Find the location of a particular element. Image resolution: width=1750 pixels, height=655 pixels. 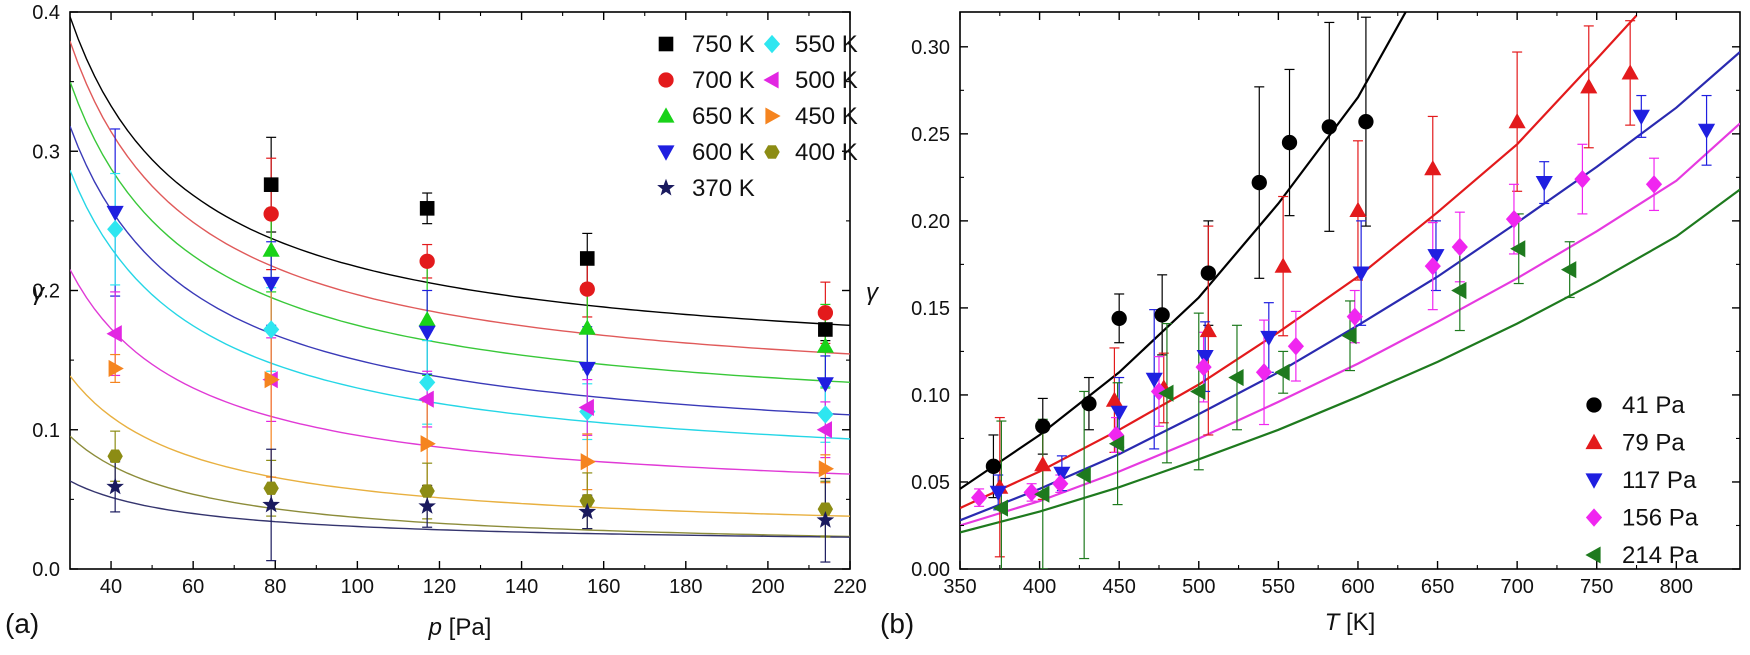

panel-b-xtick-label: 450 is located at coordinates (1118, 587).